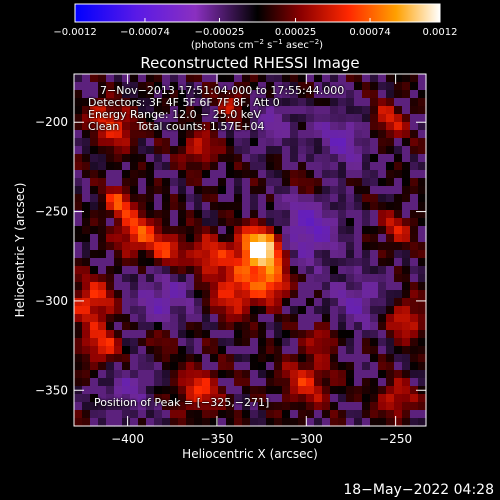 This screenshot has height=500, width=500. I want to click on y-axis-label: Heliocentric Y (arcsec), so click(20, 250).